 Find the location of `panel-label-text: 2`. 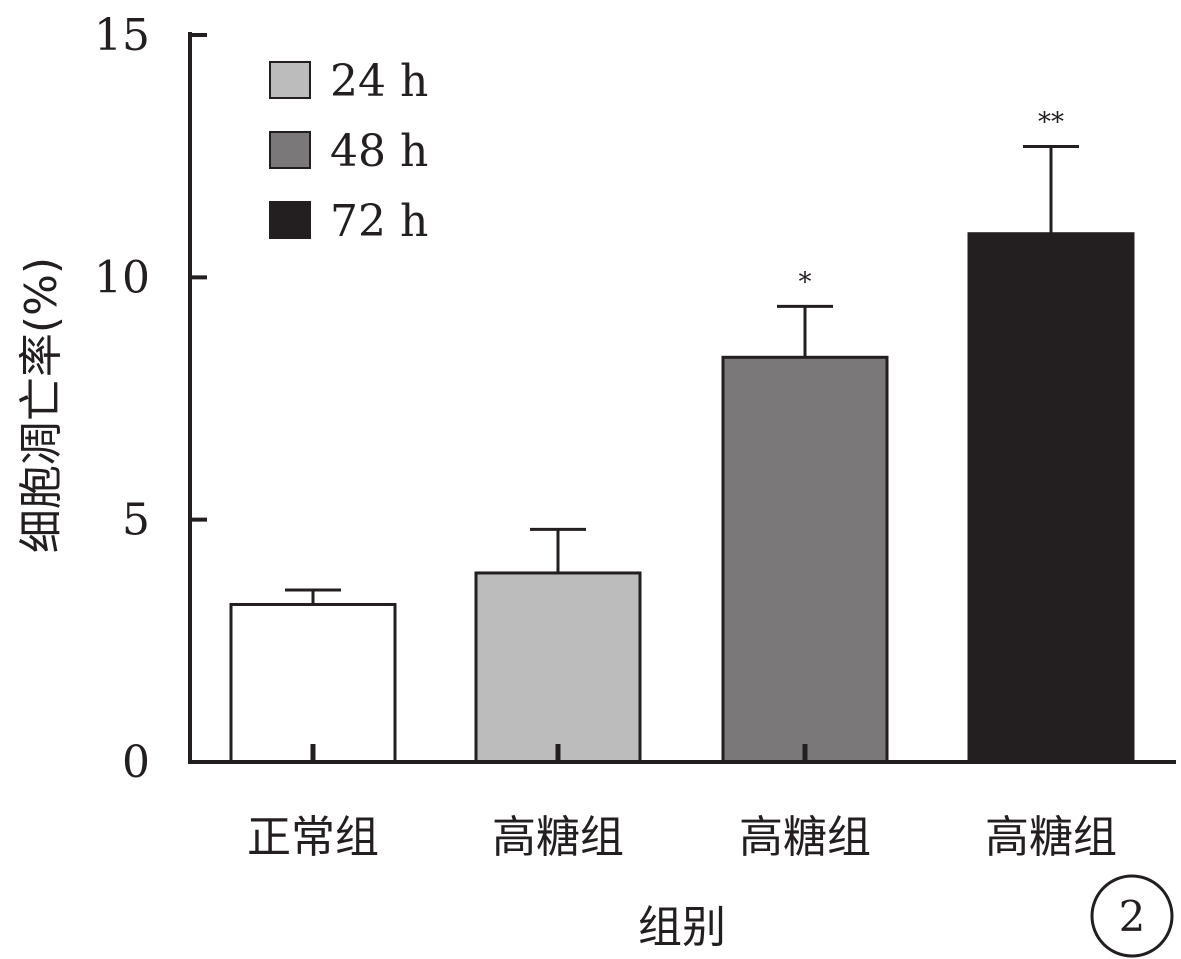

panel-label-text: 2 is located at coordinates (1132, 916).